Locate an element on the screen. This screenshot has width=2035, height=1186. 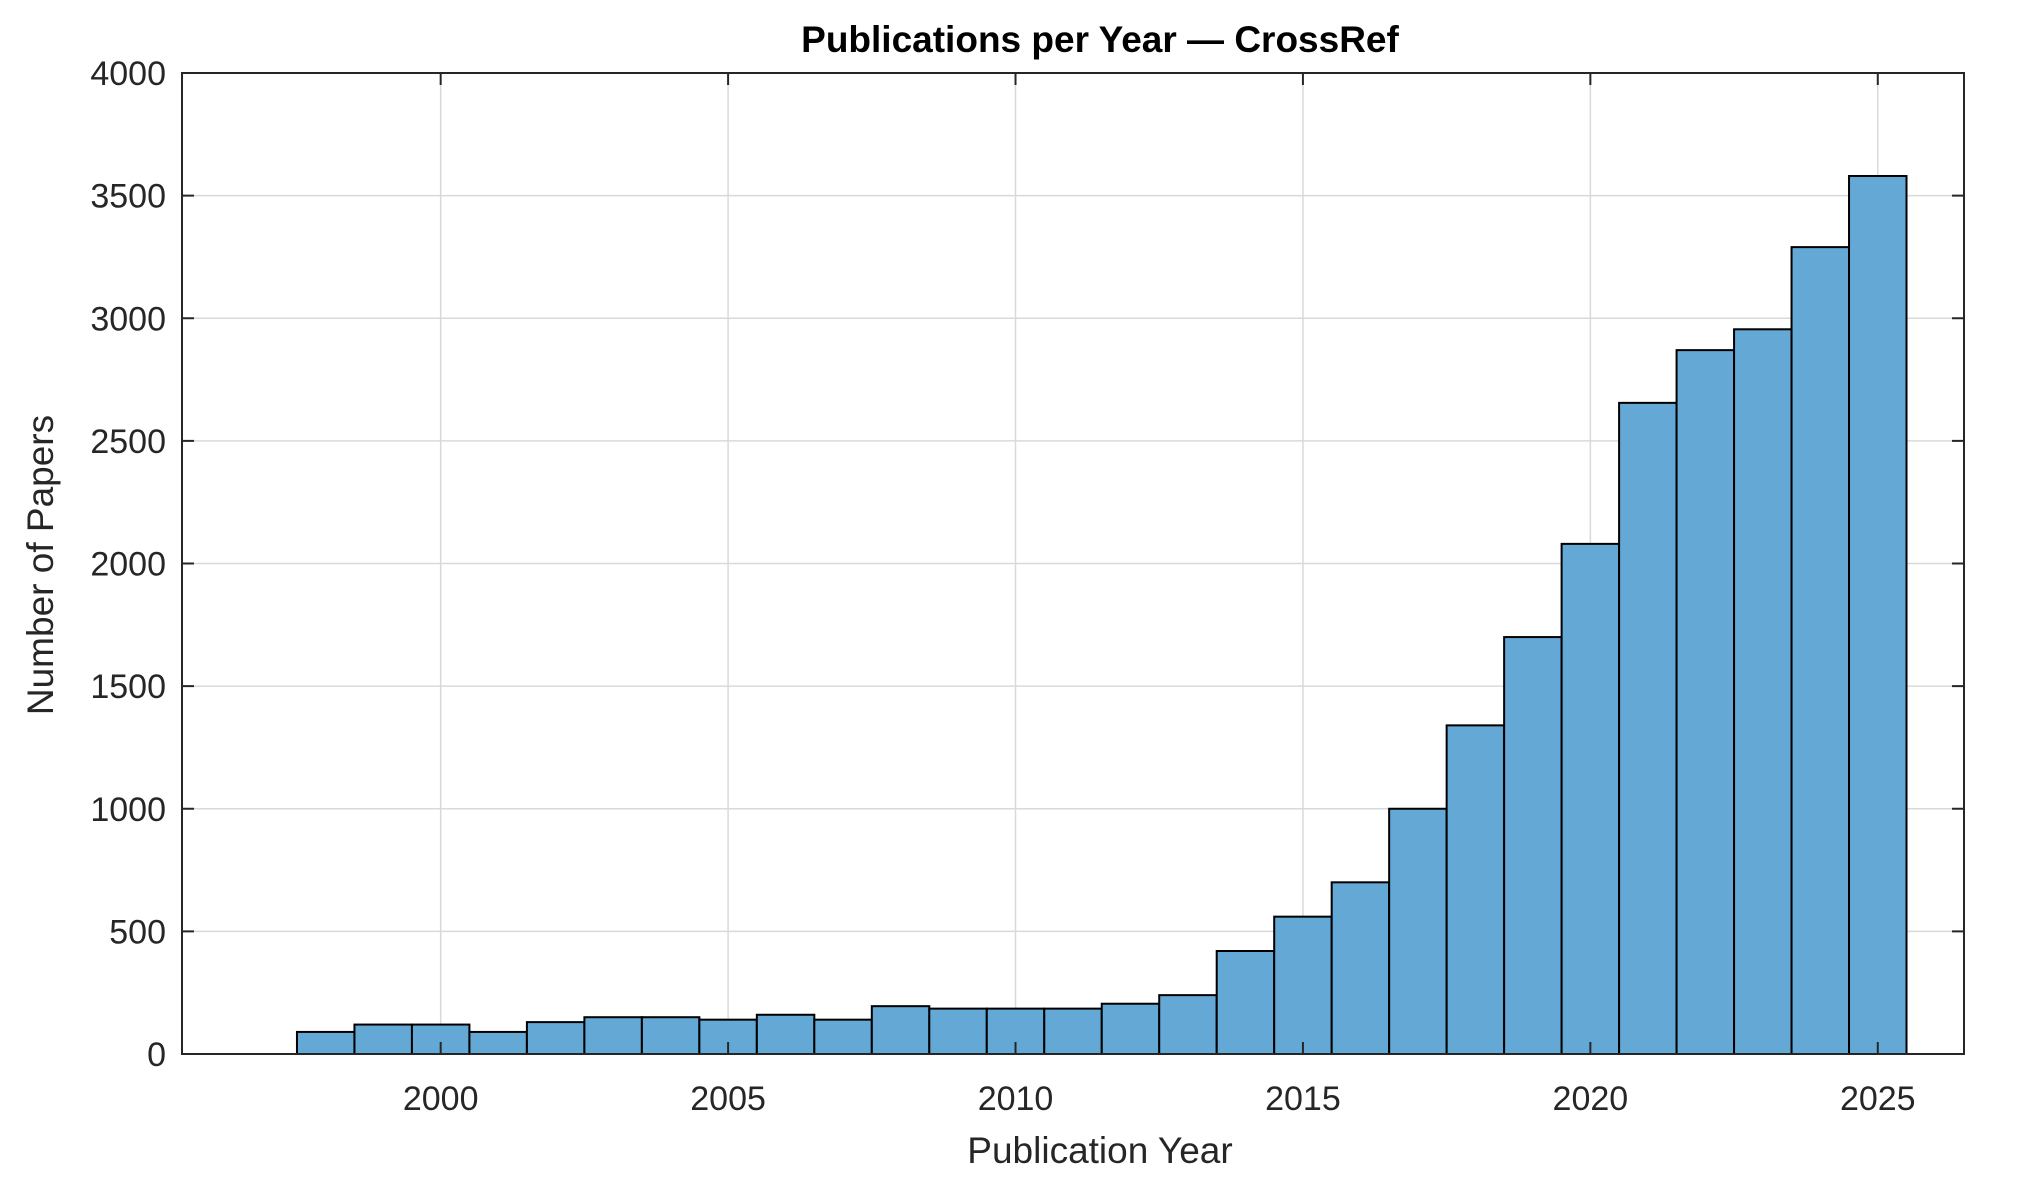
bar-2008 is located at coordinates (900, 1030).